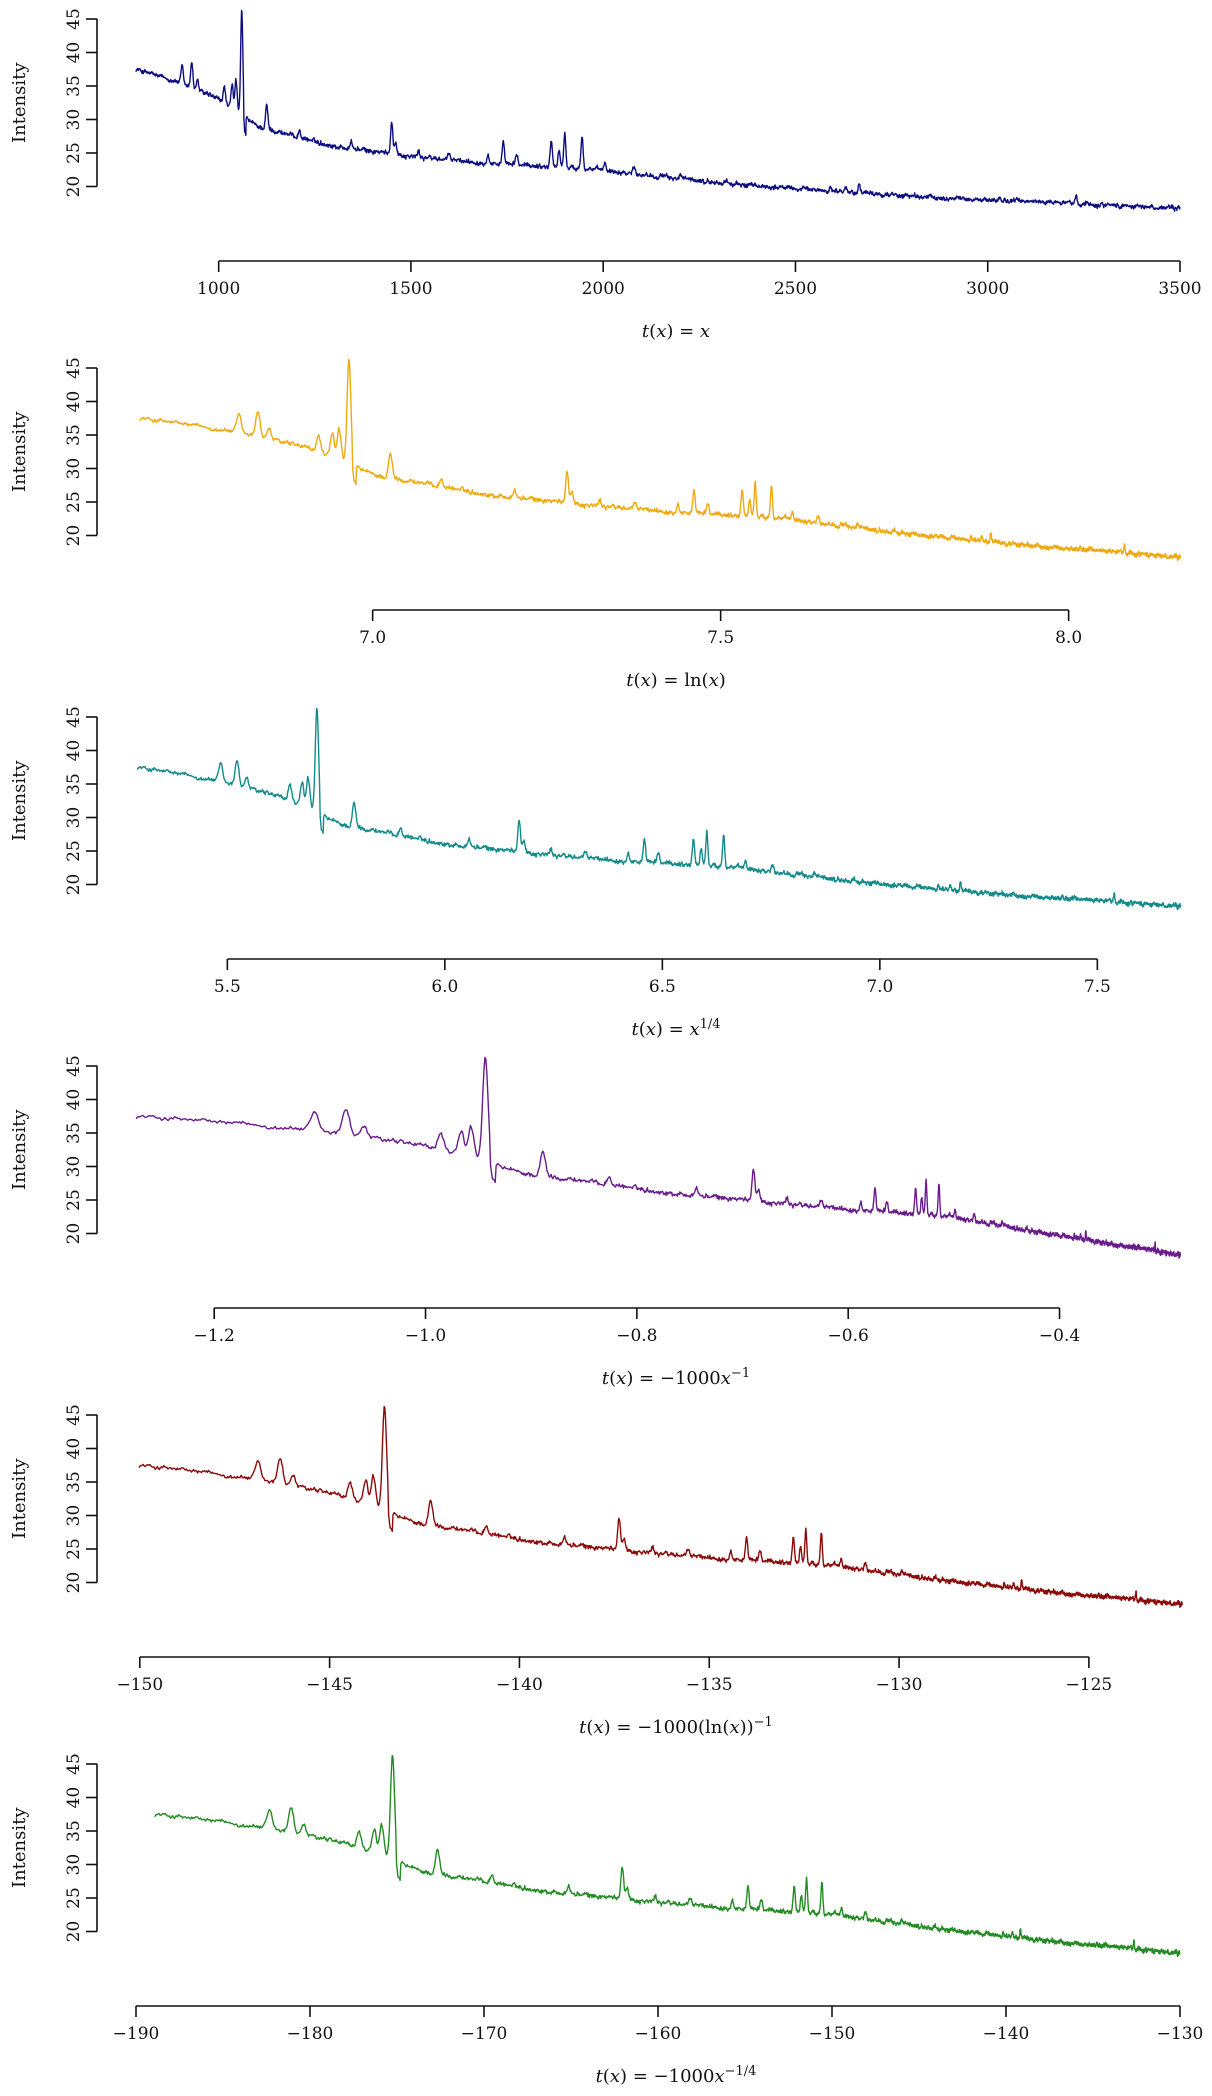 The image size is (1212, 2096). What do you see at coordinates (603, 289) in the screenshot?
I see `x-tick-label: 2000` at bounding box center [603, 289].